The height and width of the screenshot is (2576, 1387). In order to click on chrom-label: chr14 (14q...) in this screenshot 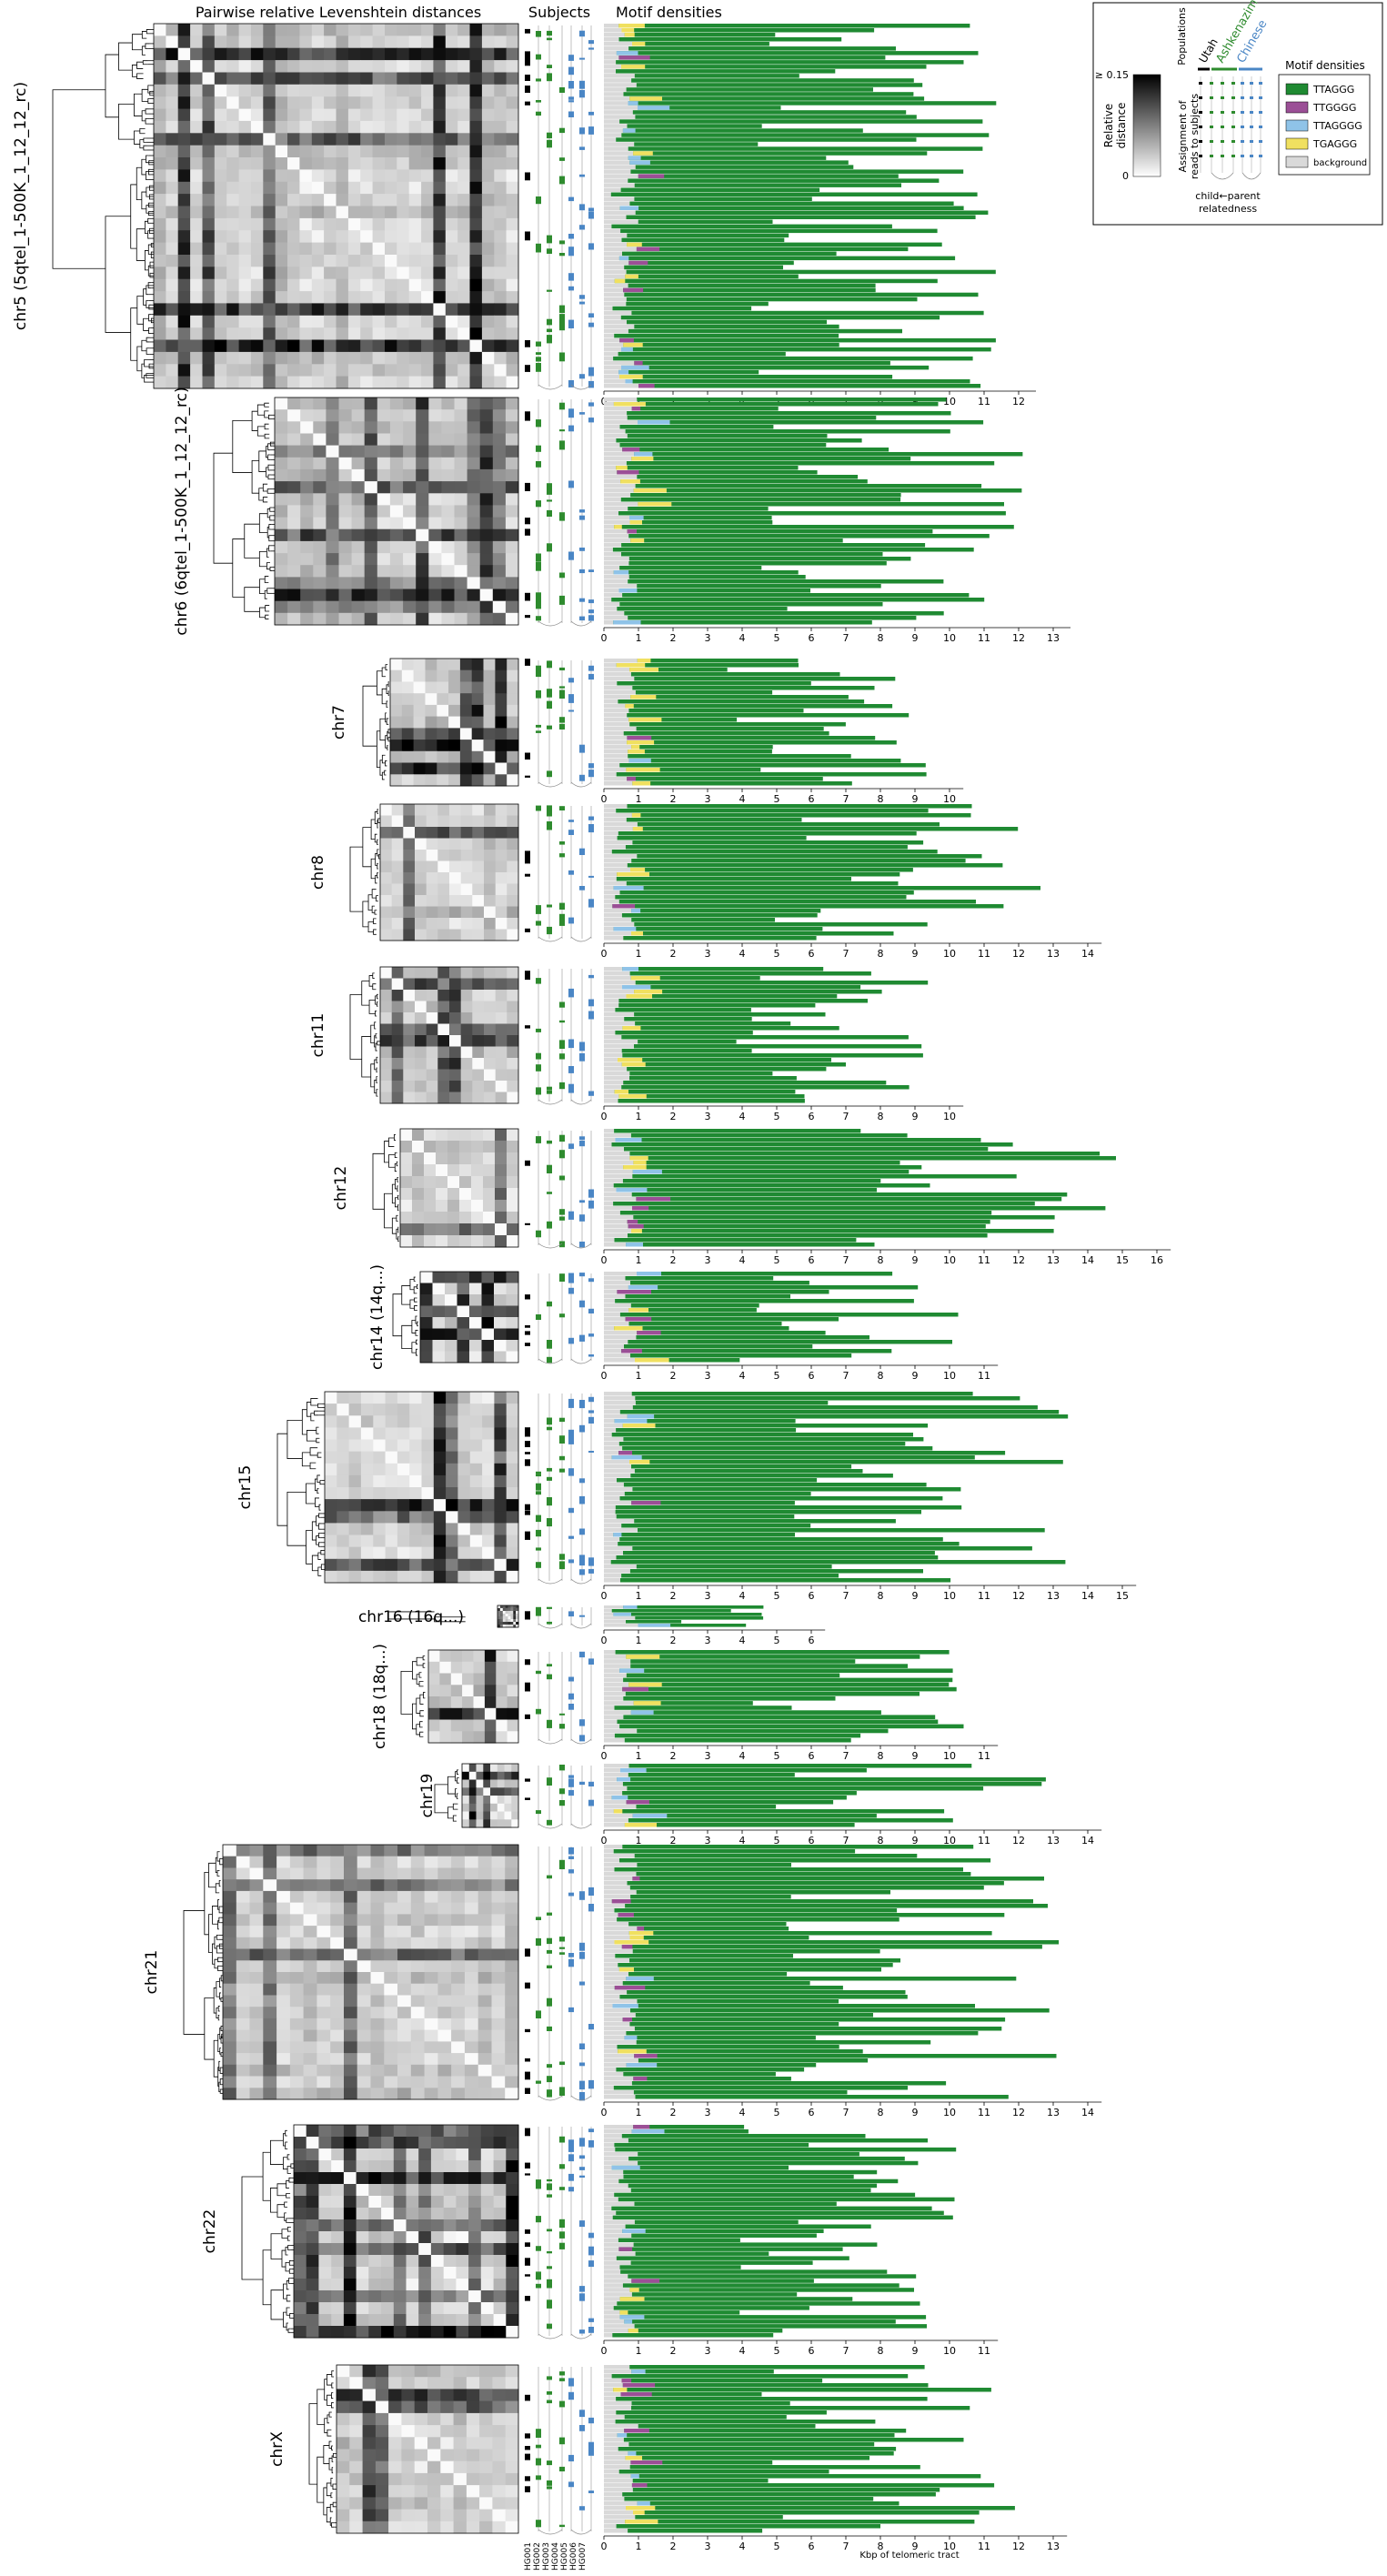, I will do `click(377, 1317)`.